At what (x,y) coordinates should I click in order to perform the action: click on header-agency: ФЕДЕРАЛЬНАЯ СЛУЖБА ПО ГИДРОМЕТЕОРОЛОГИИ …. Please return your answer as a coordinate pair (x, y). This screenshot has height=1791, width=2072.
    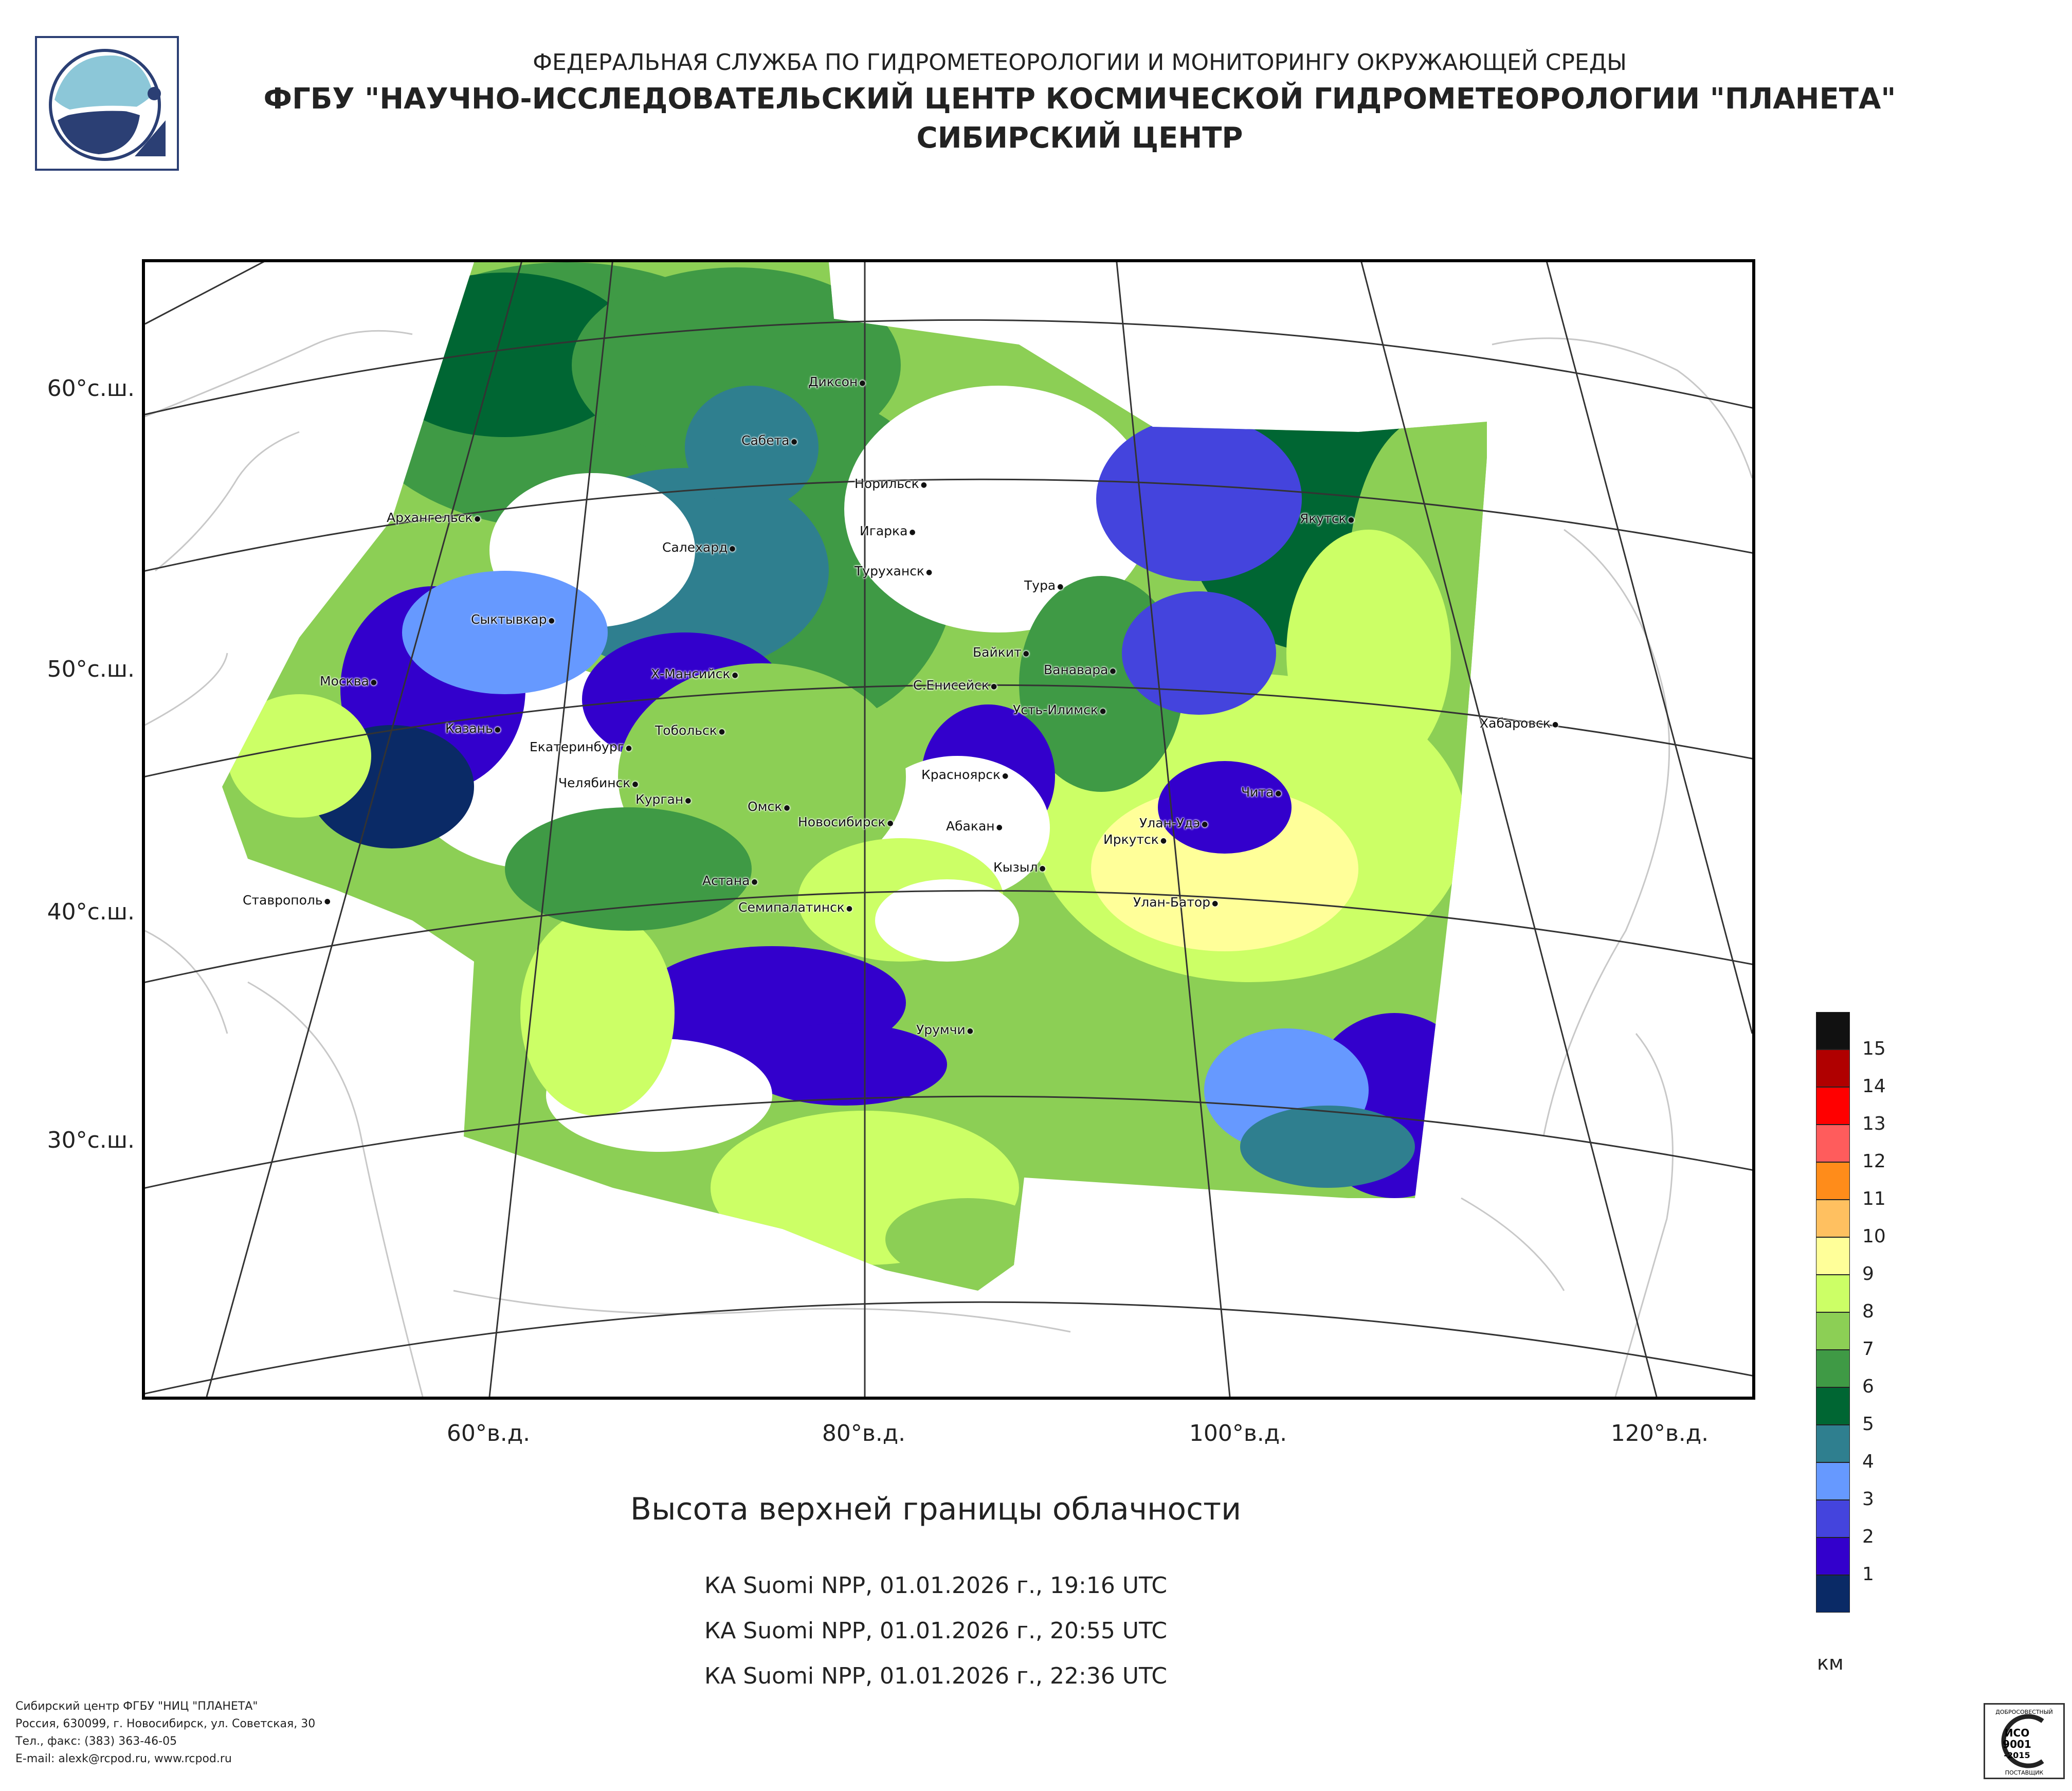
    Looking at the image, I should click on (1080, 63).